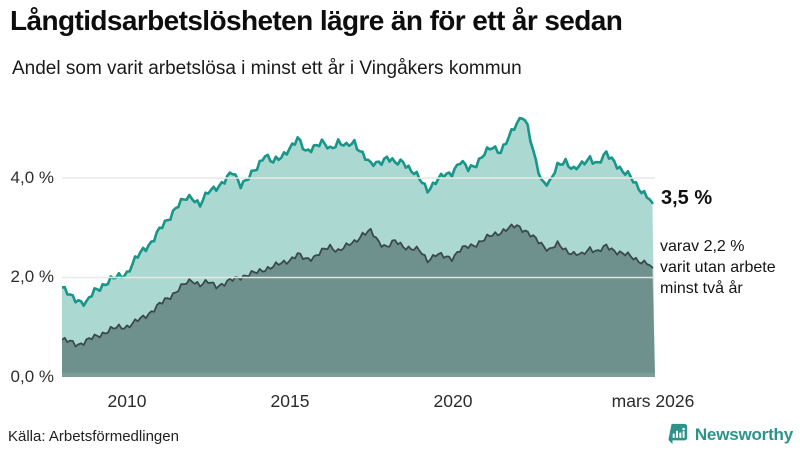  I want to click on series-end-value-label: 3,5 %, so click(687, 198).